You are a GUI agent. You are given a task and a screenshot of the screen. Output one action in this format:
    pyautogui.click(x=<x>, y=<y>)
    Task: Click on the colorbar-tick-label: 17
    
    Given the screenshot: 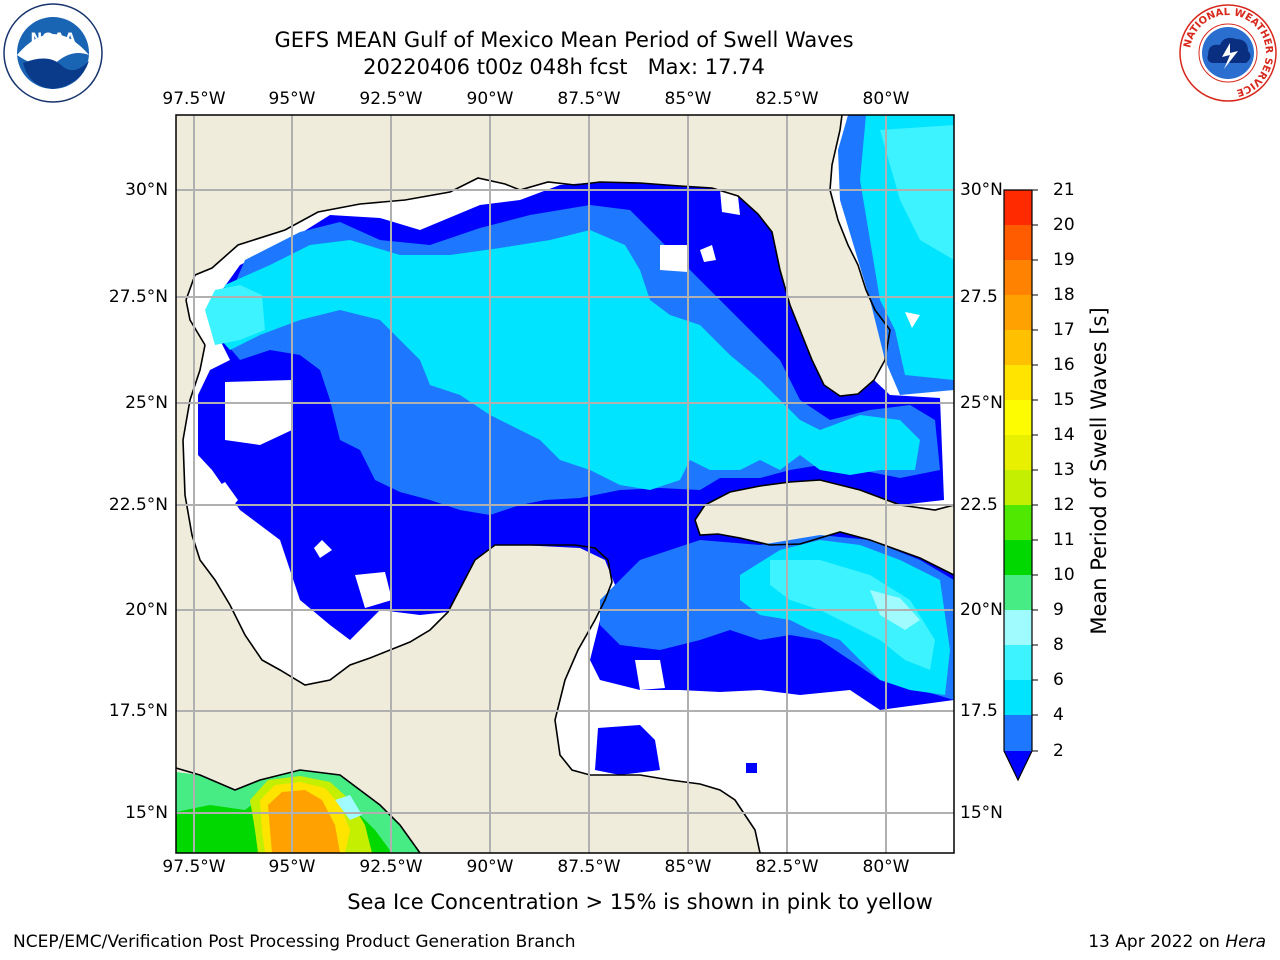 What is the action you would take?
    pyautogui.click(x=1064, y=330)
    